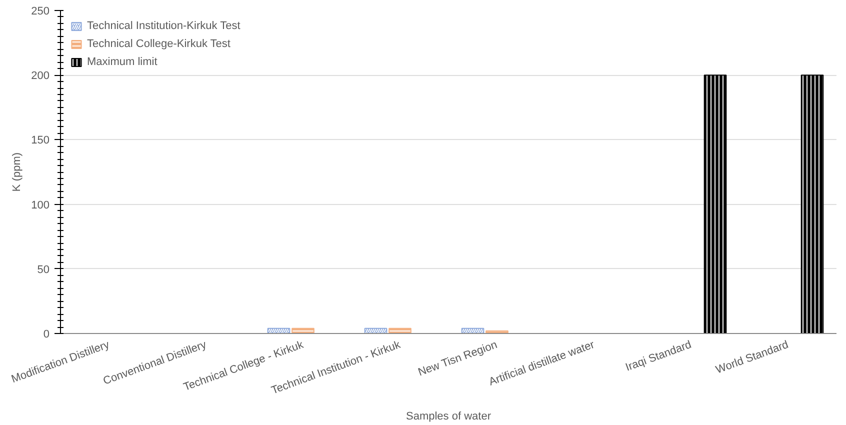  Describe the element at coordinates (40, 76) in the screenshot. I see `y-tick-label: 200` at that location.